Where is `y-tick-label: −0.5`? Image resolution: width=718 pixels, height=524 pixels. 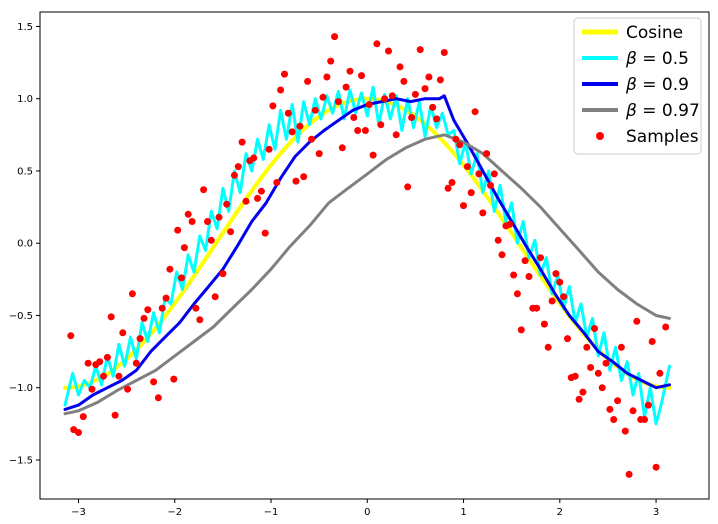 y-tick-label: −0.5 is located at coordinates (21, 316).